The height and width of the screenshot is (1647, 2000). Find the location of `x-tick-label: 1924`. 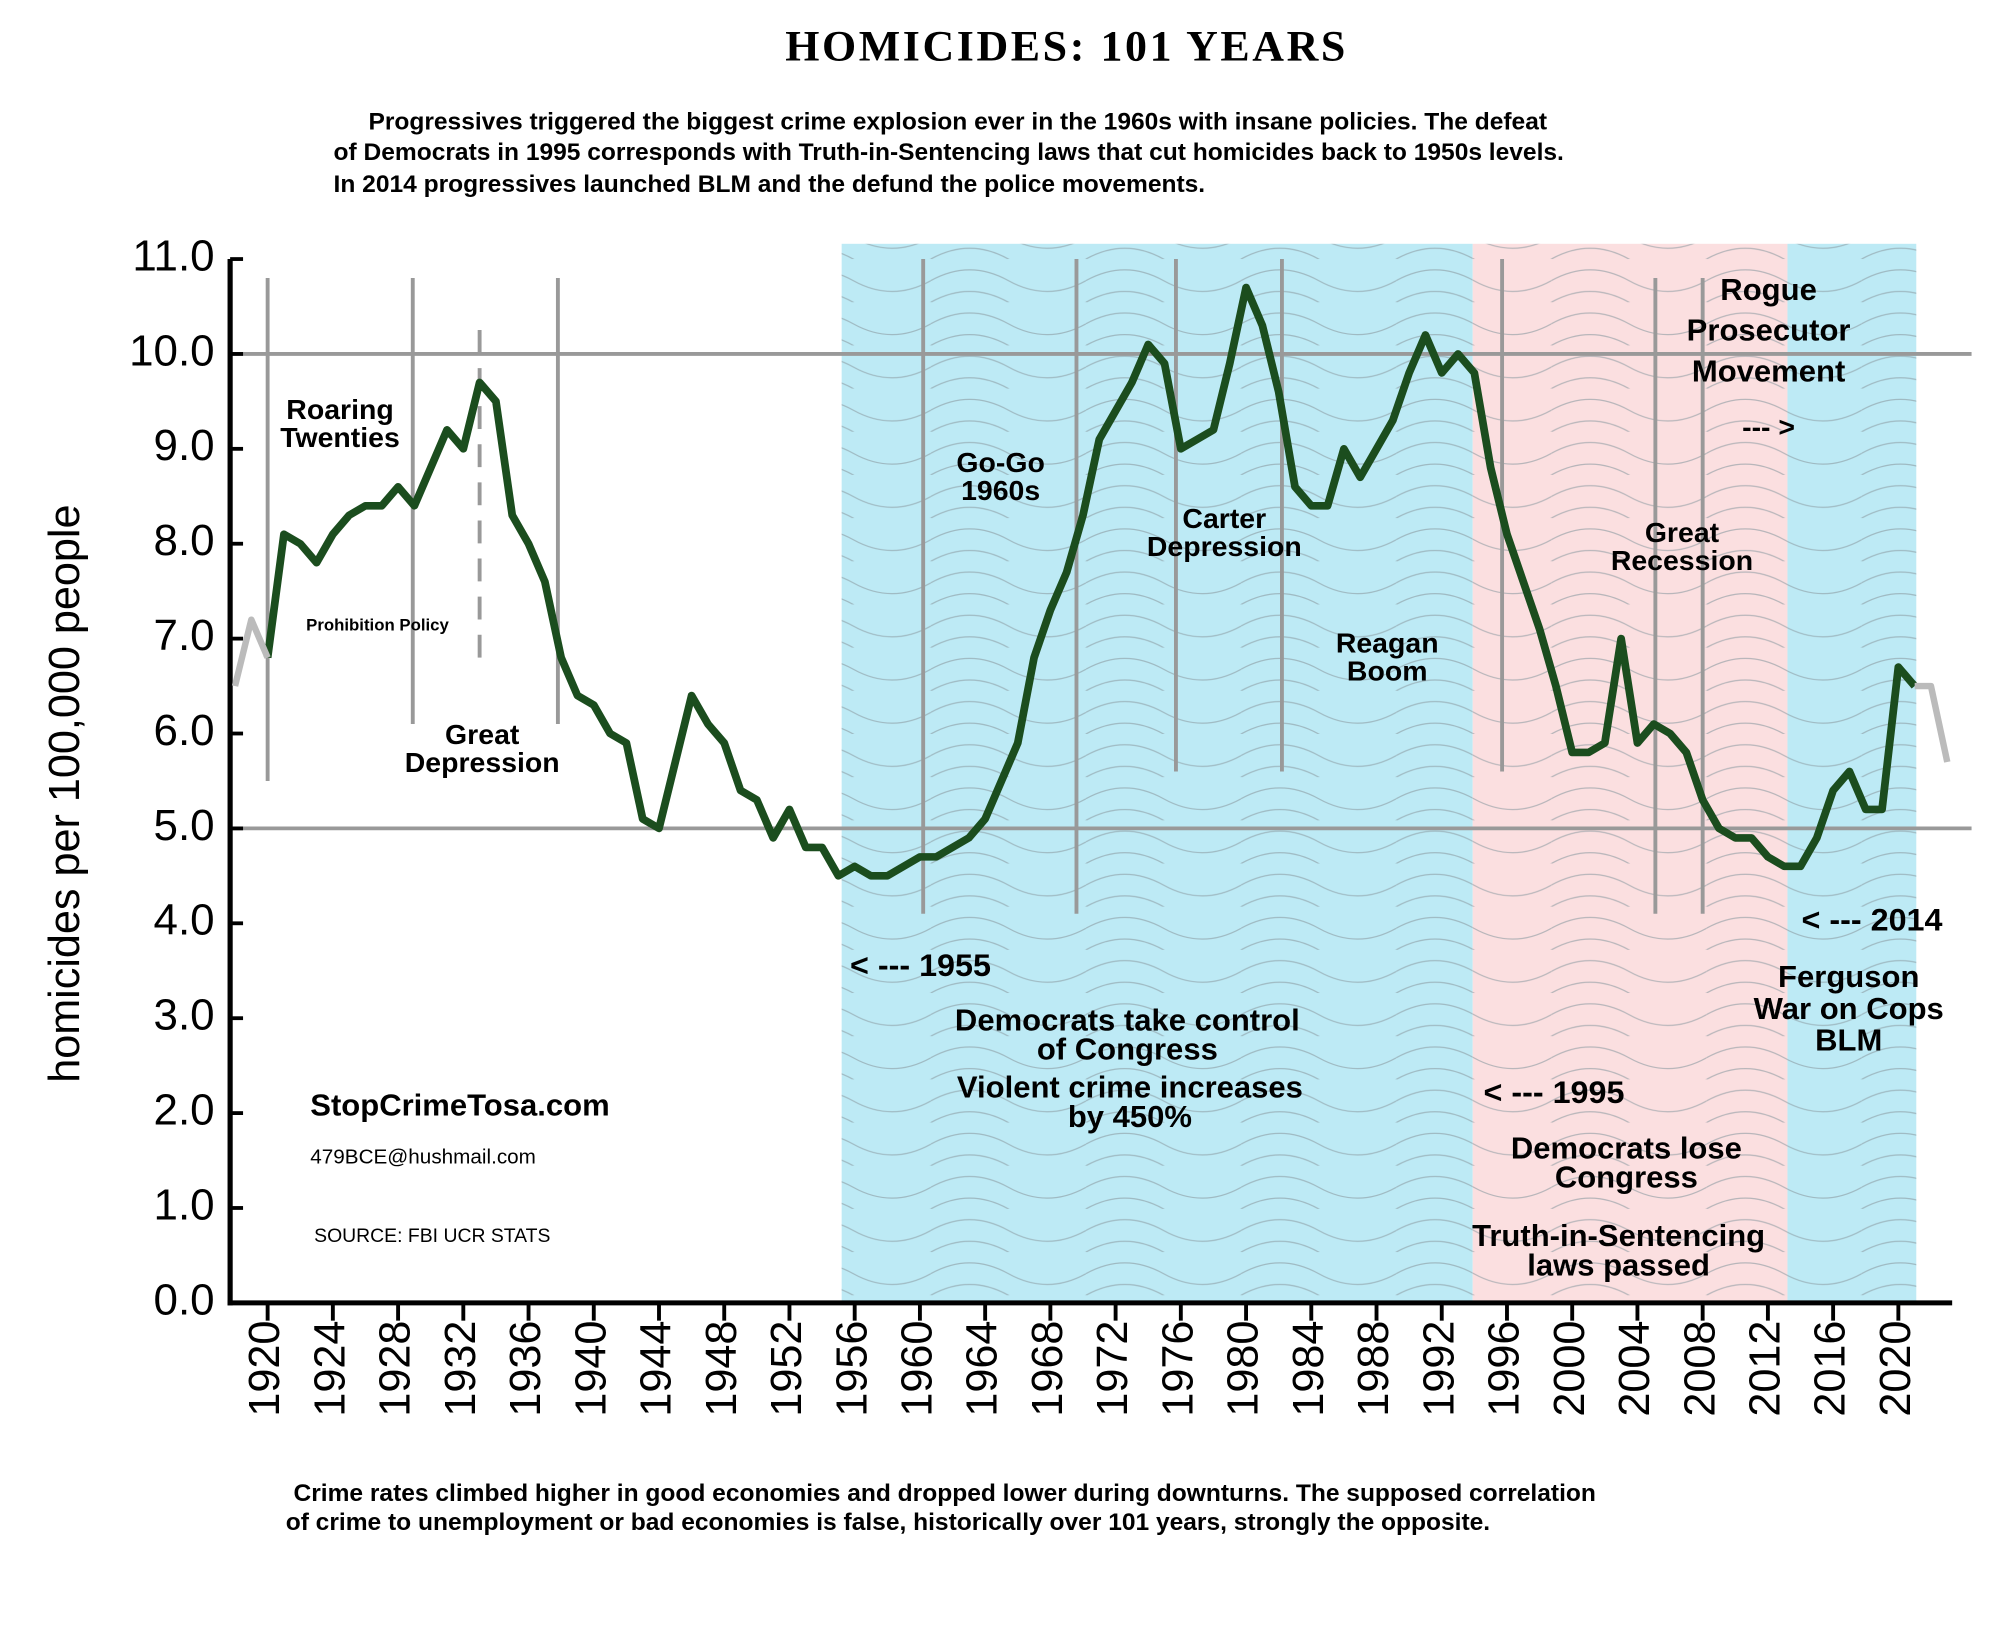

x-tick-label: 1924 is located at coordinates (330, 1369).